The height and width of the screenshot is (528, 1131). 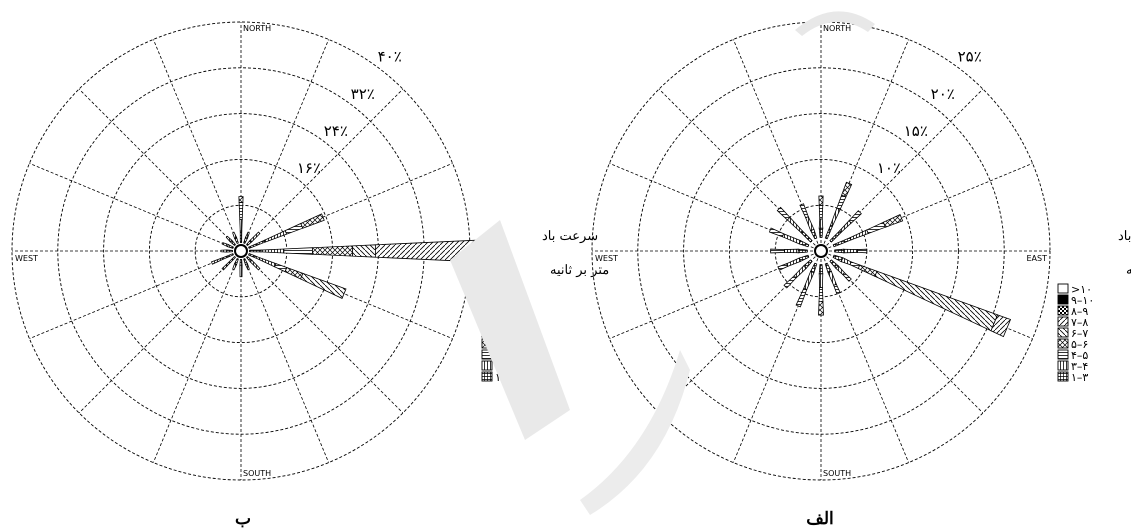 I want to click on calm-circle, so click(x=821, y=251).